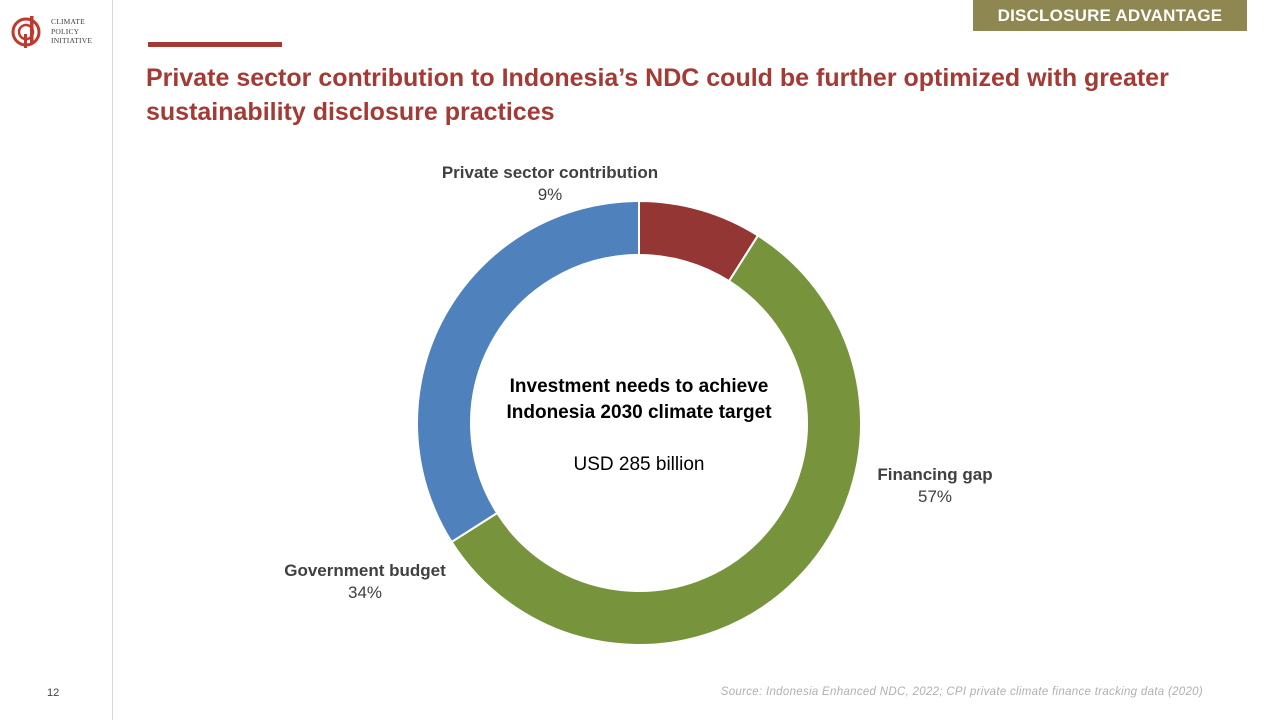 This screenshot has height=720, width=1280. Describe the element at coordinates (365, 582) in the screenshot. I see `slice-label-government-budget: Government budget 34%` at that location.